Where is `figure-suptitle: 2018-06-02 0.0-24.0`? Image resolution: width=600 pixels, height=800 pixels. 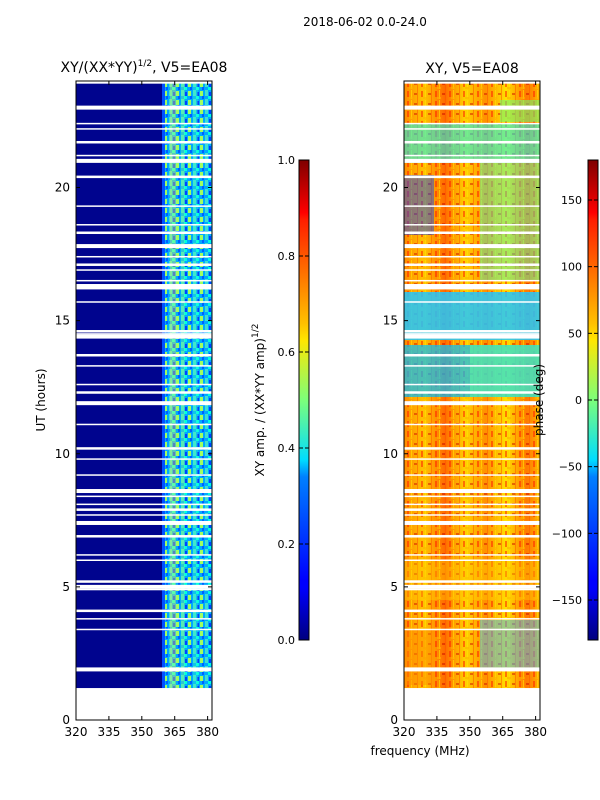 figure-suptitle: 2018-06-02 0.0-24.0 is located at coordinates (365, 22).